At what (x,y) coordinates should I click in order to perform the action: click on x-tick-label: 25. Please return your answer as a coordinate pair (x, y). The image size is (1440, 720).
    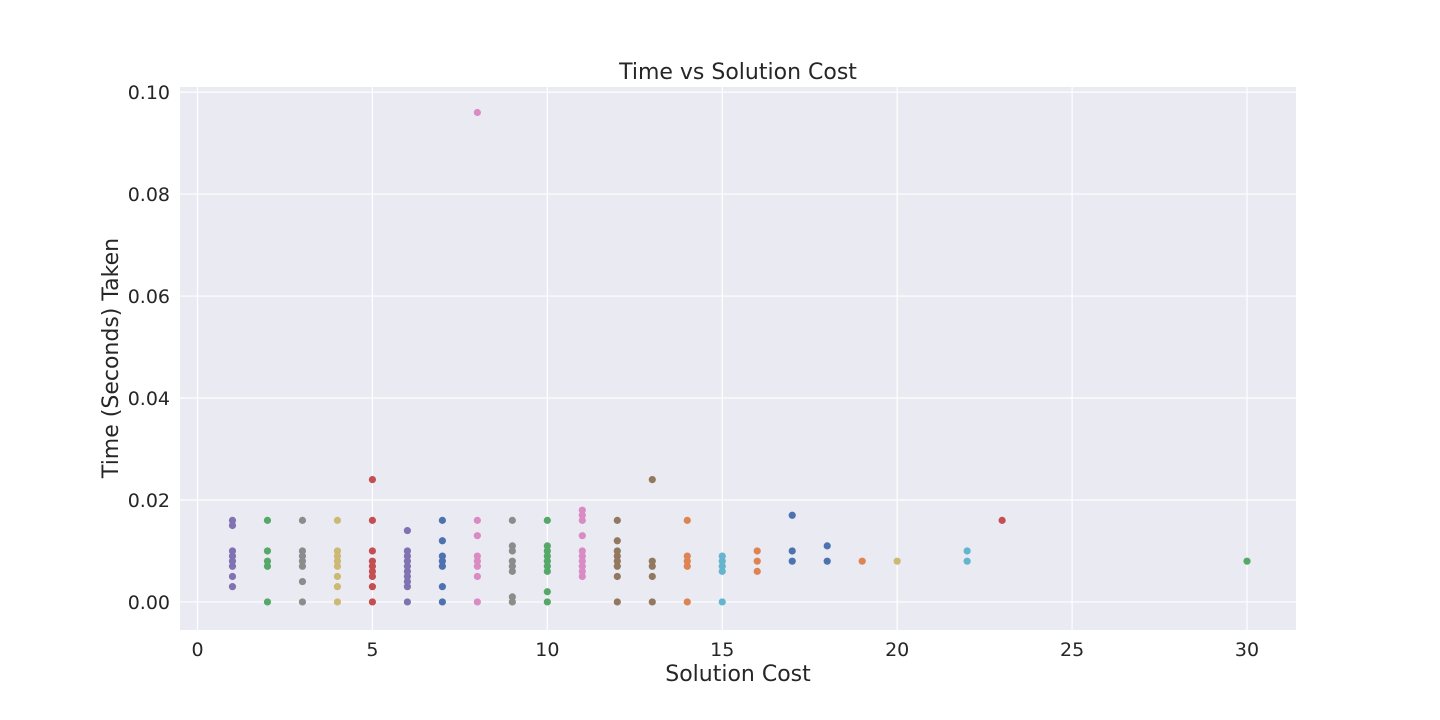
    Looking at the image, I should click on (1072, 650).